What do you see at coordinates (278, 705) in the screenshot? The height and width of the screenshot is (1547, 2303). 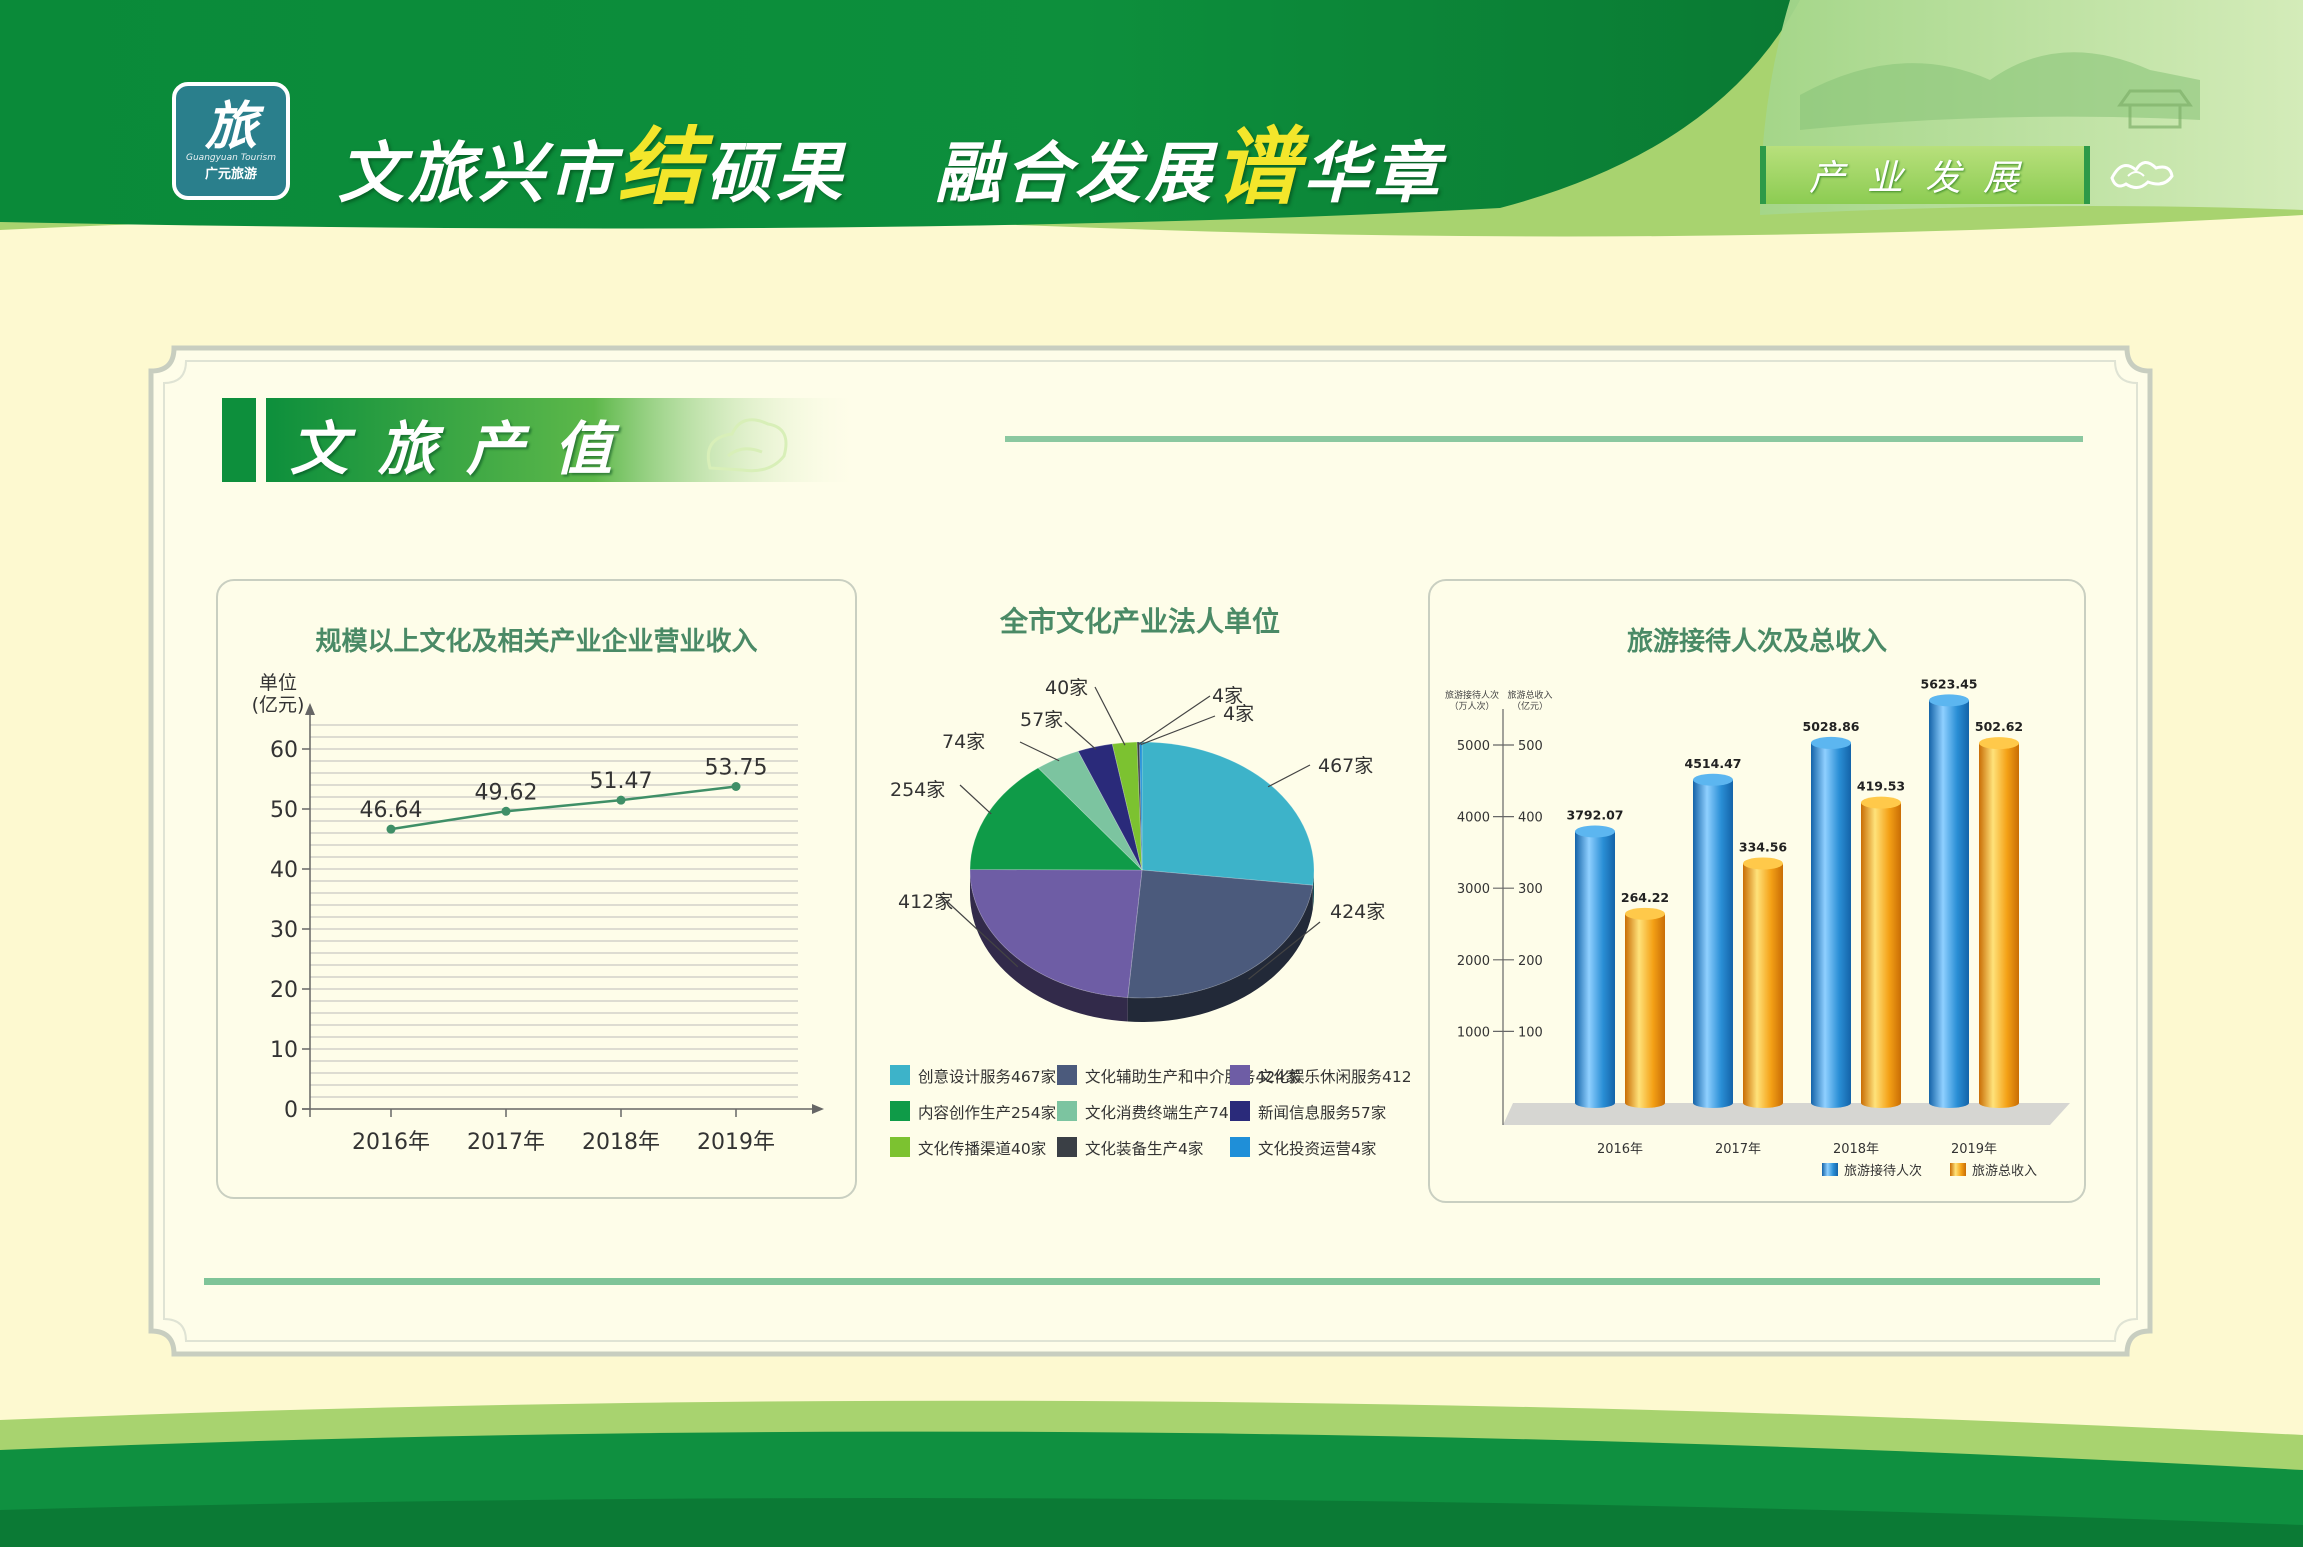 I see `y-axis-unit-label: (亿元)` at bounding box center [278, 705].